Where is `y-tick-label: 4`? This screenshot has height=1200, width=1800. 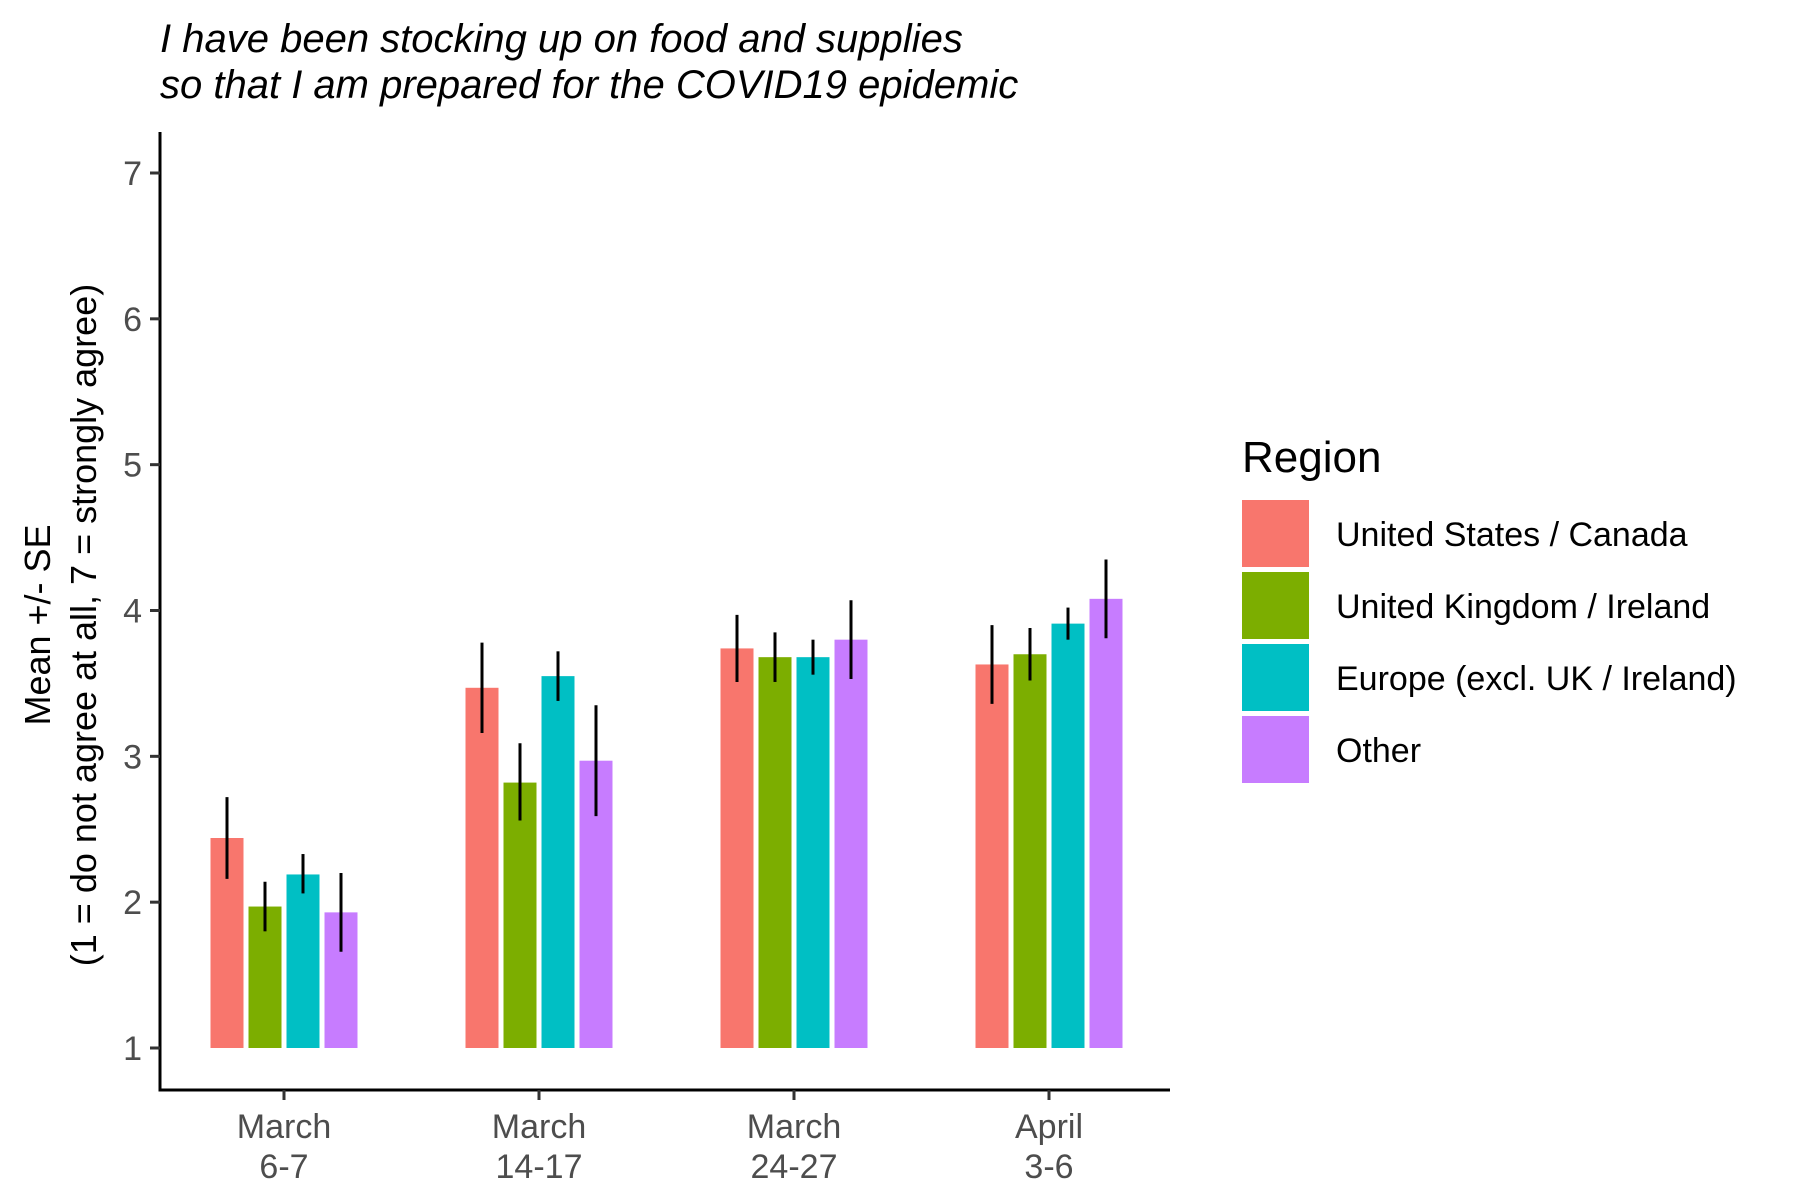 y-tick-label: 4 is located at coordinates (132, 612).